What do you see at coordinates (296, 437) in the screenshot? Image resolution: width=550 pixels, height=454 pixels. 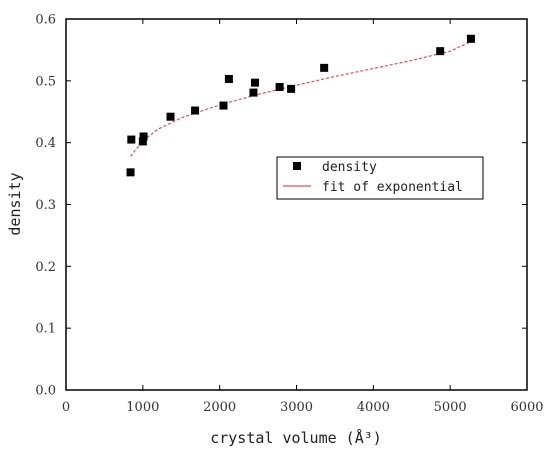 I see `x-axis-title: crystal volume (Å³)` at bounding box center [296, 437].